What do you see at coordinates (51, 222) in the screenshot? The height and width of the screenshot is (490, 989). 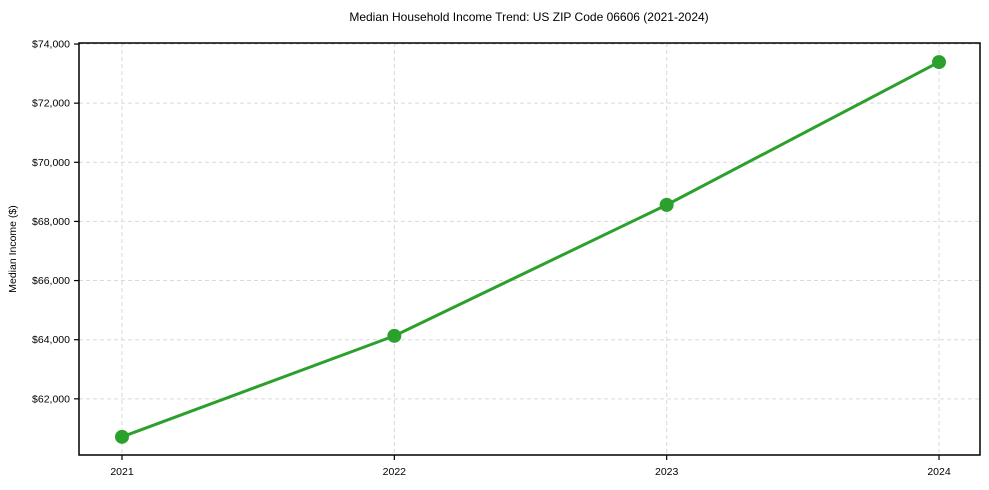 I see `y-tick-label: $68,000` at bounding box center [51, 222].